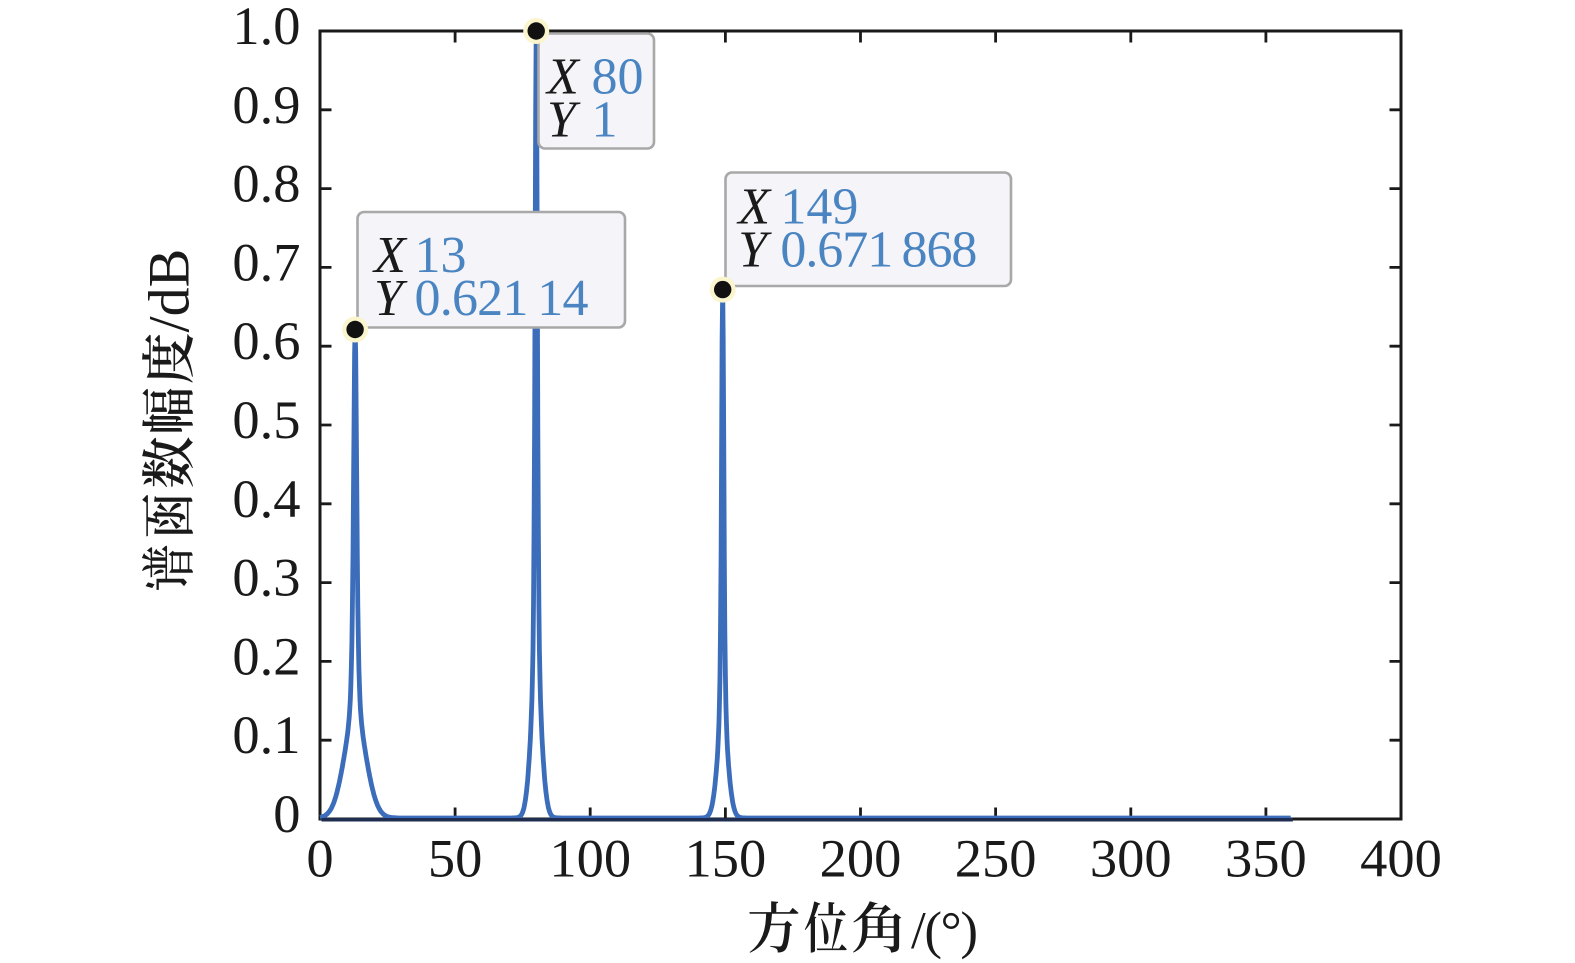 This screenshot has width=1575, height=963. I want to click on svg-text: 0.6, so click(266, 340).